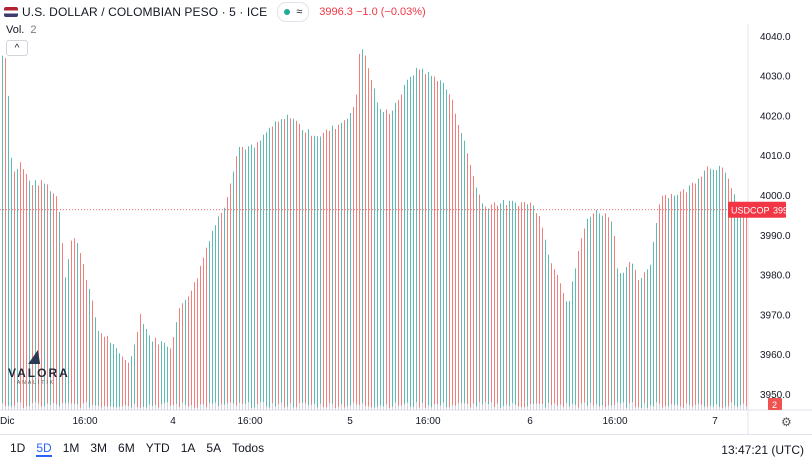 This screenshot has height=463, width=812. What do you see at coordinates (775, 116) in the screenshot?
I see `y-tick-label: 4020.0` at bounding box center [775, 116].